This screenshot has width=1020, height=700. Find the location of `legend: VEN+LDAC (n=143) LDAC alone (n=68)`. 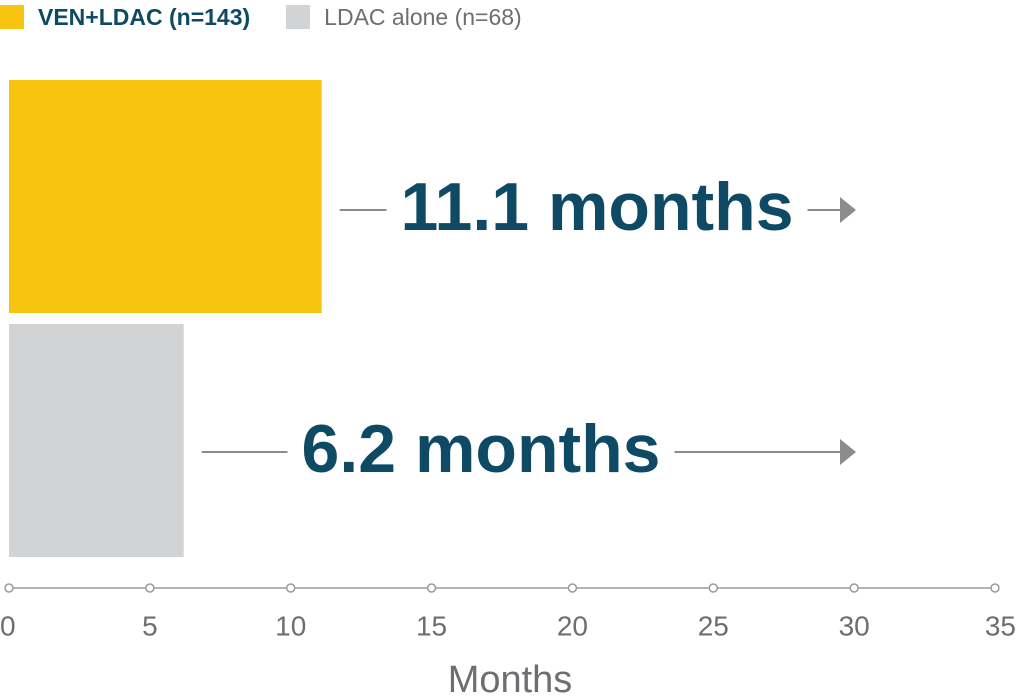

legend: VEN+LDAC (n=143) LDAC alone (n=68) is located at coordinates (279, 17).